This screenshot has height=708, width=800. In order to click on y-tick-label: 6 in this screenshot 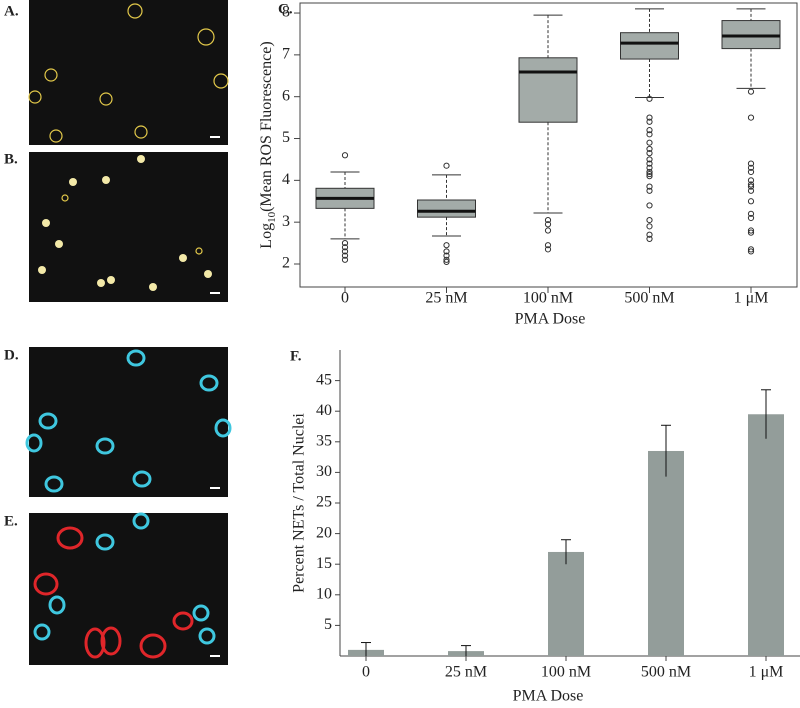, I will do `click(286, 95)`.